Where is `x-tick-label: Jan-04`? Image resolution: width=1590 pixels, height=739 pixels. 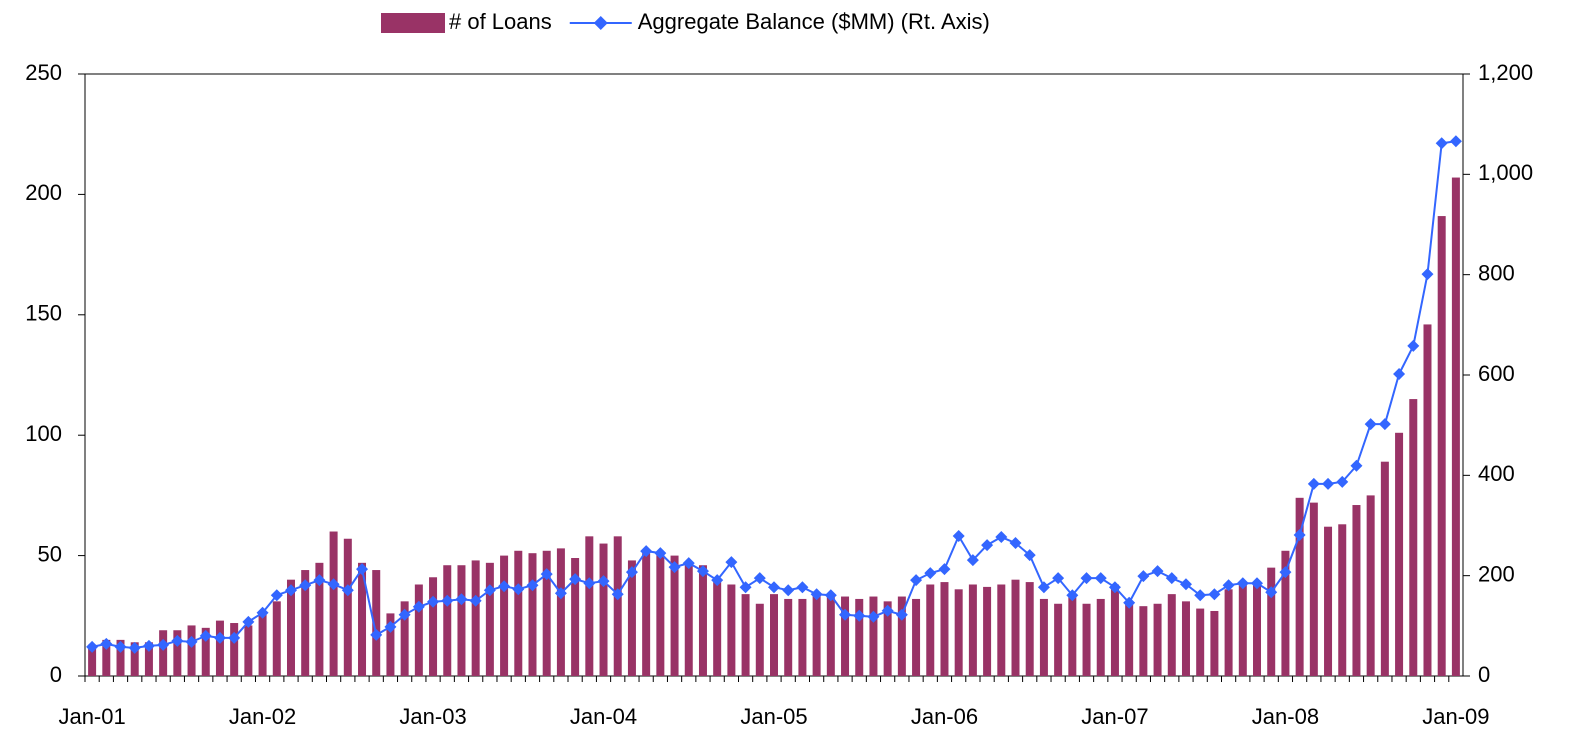
x-tick-label: Jan-04 is located at coordinates (603, 716).